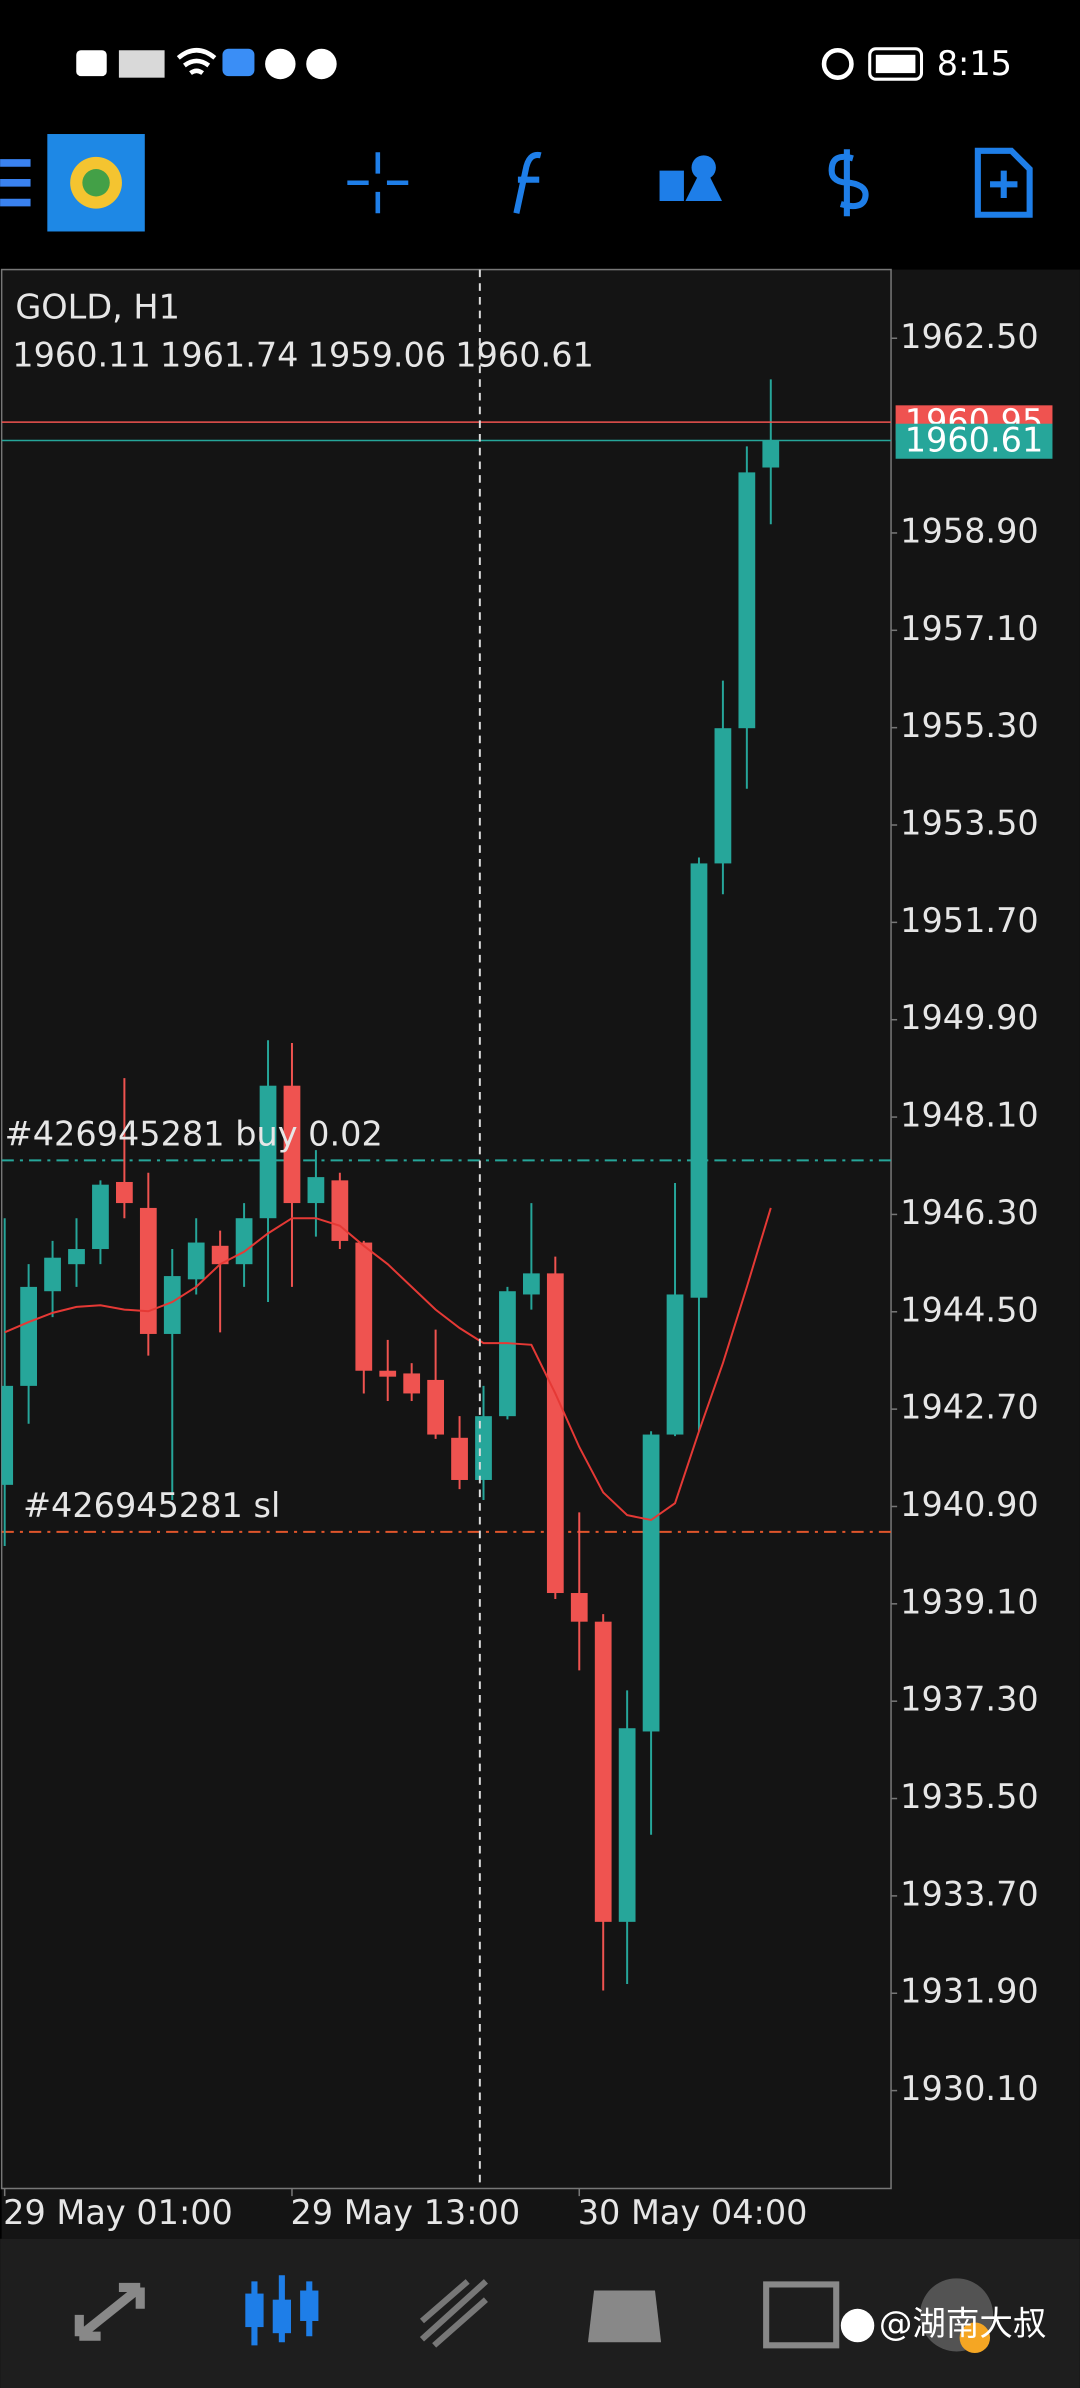  I want to click on x-tick-label: 29 May 01:00, so click(118, 2212).